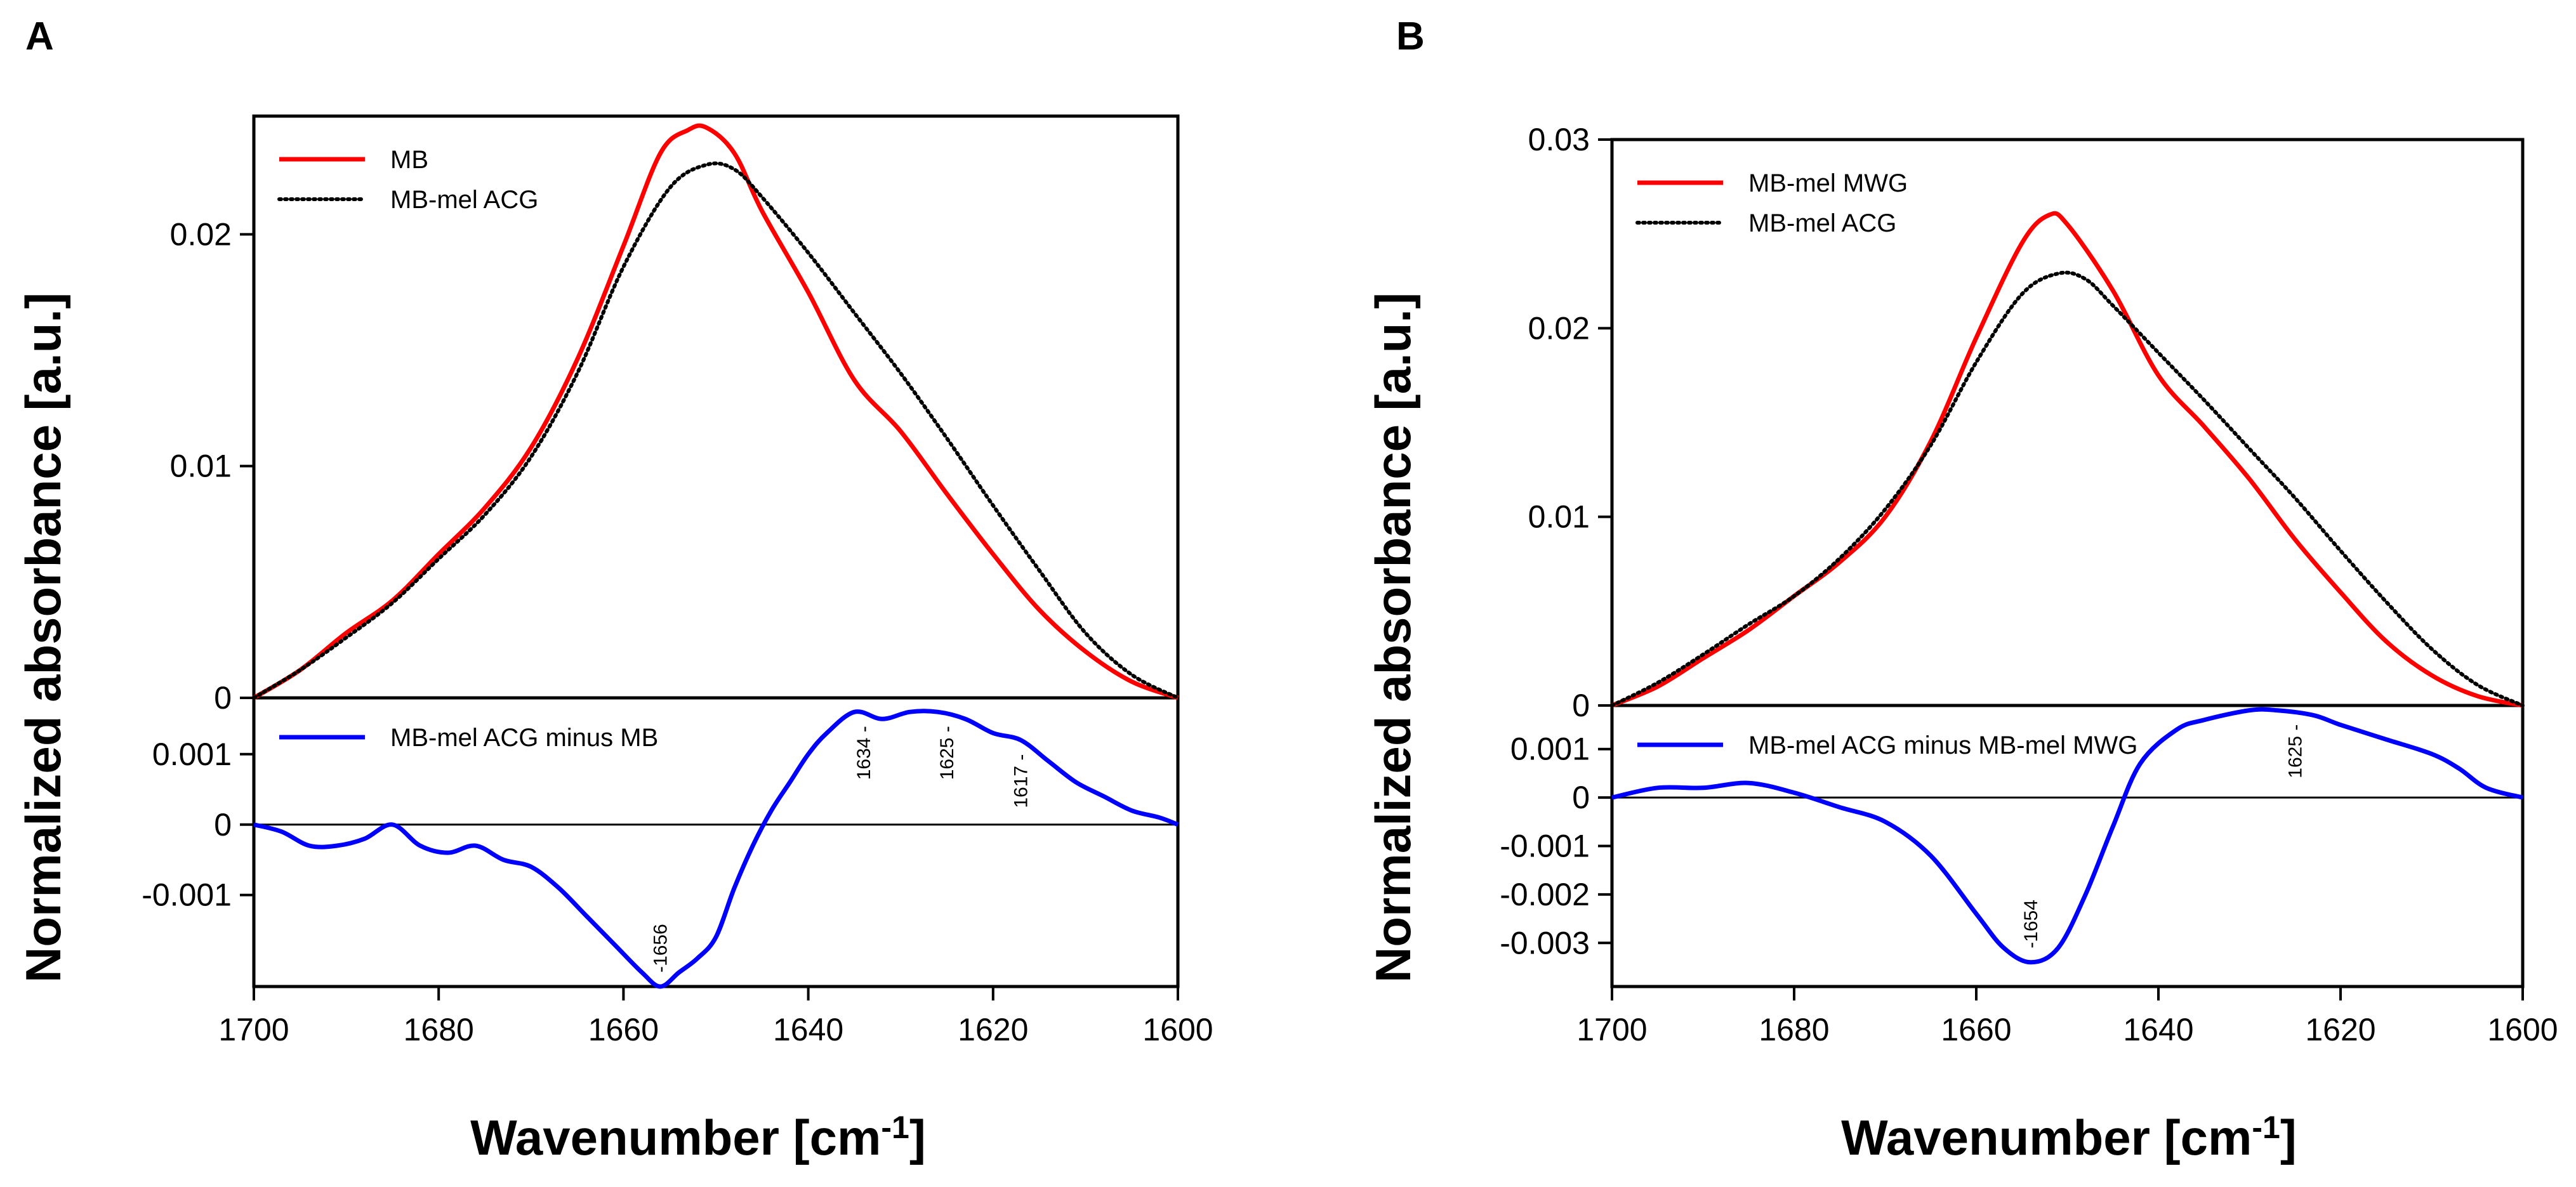  Describe the element at coordinates (43, 637) in the screenshot. I see `y-axis-label-a: Normalized absorbance [a.u.]` at that location.